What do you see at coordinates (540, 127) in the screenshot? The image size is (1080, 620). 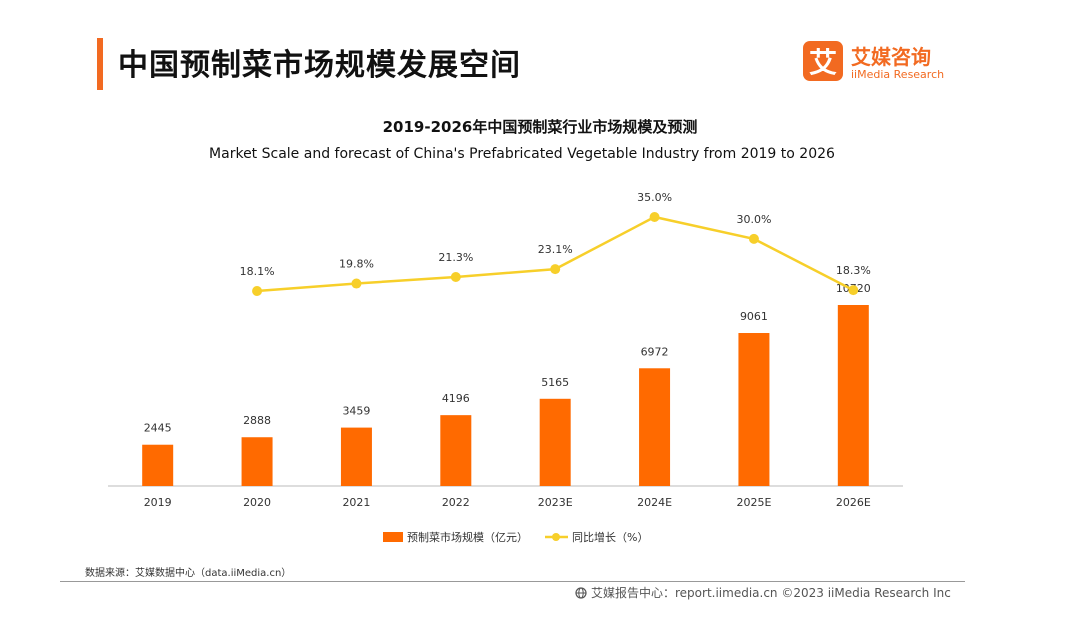 I see `chart-title: 2019-2026年中国预制菜行业市场规模及预测` at bounding box center [540, 127].